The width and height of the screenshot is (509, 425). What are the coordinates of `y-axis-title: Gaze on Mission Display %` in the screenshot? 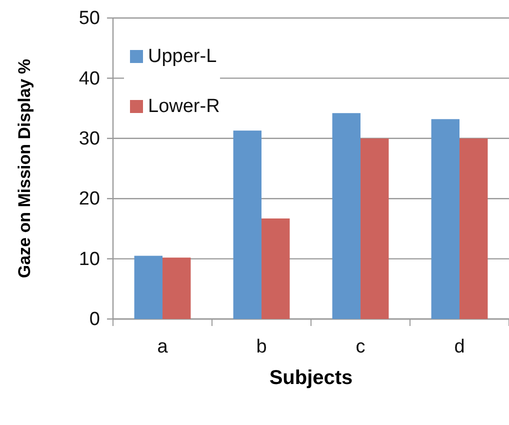 It's located at (24, 168).